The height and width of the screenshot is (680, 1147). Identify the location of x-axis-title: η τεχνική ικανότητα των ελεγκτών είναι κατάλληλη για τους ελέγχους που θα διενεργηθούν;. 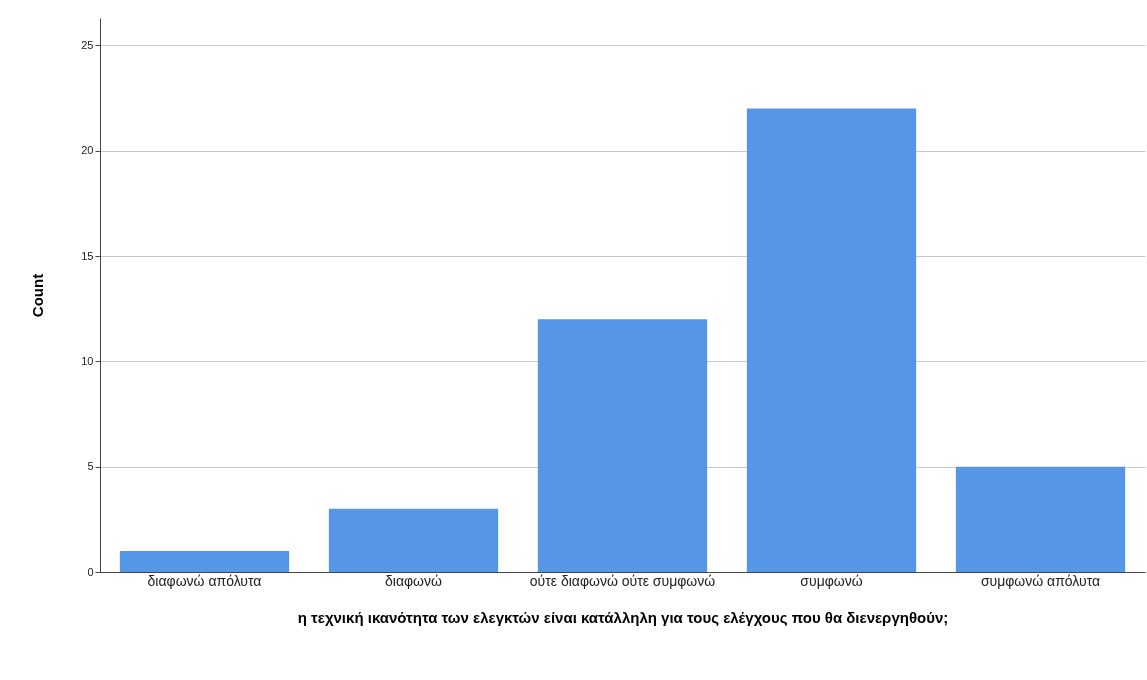
(623, 617).